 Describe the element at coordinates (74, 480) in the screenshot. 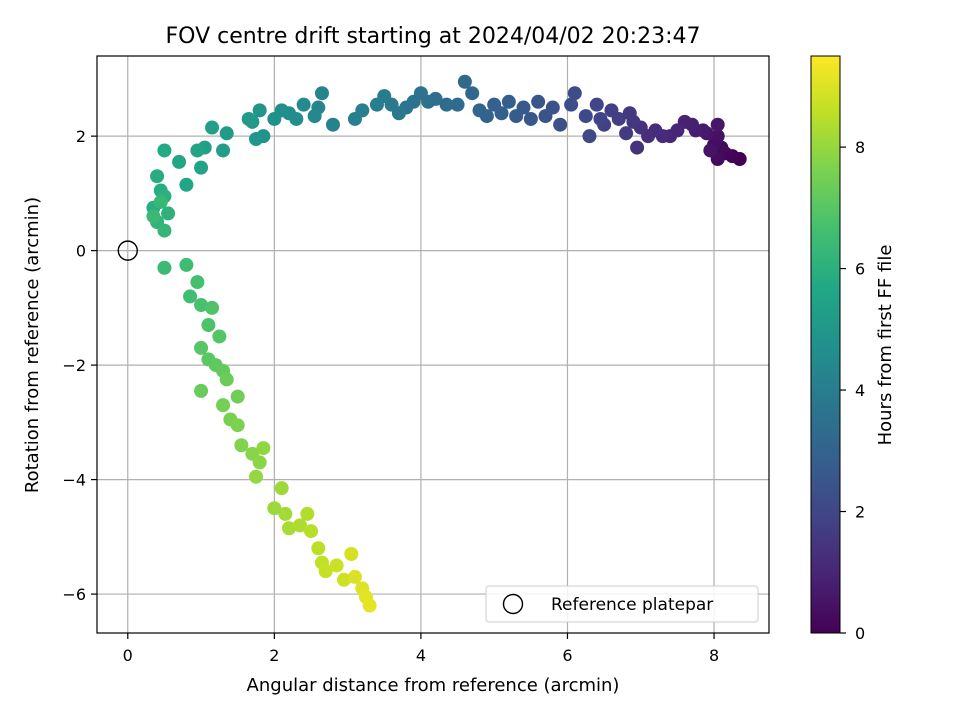

I see `y-tick-label: −4` at that location.